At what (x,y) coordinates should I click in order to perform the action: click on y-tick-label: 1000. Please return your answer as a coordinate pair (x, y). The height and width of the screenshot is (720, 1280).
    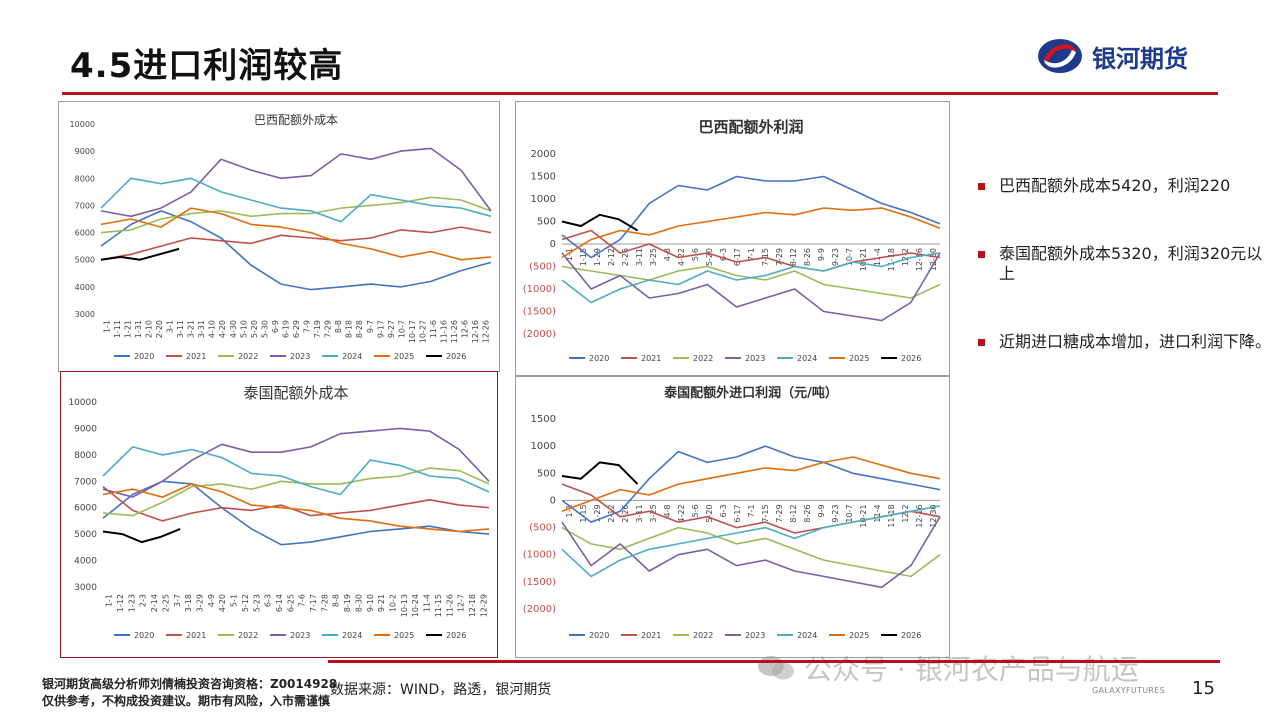
    Looking at the image, I should click on (543, 446).